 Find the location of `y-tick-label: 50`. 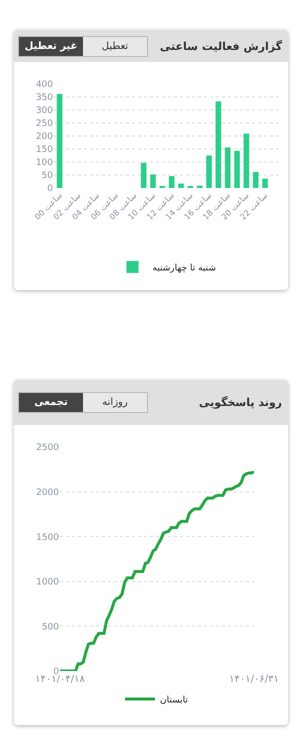

y-tick-label: 50 is located at coordinates (48, 176).